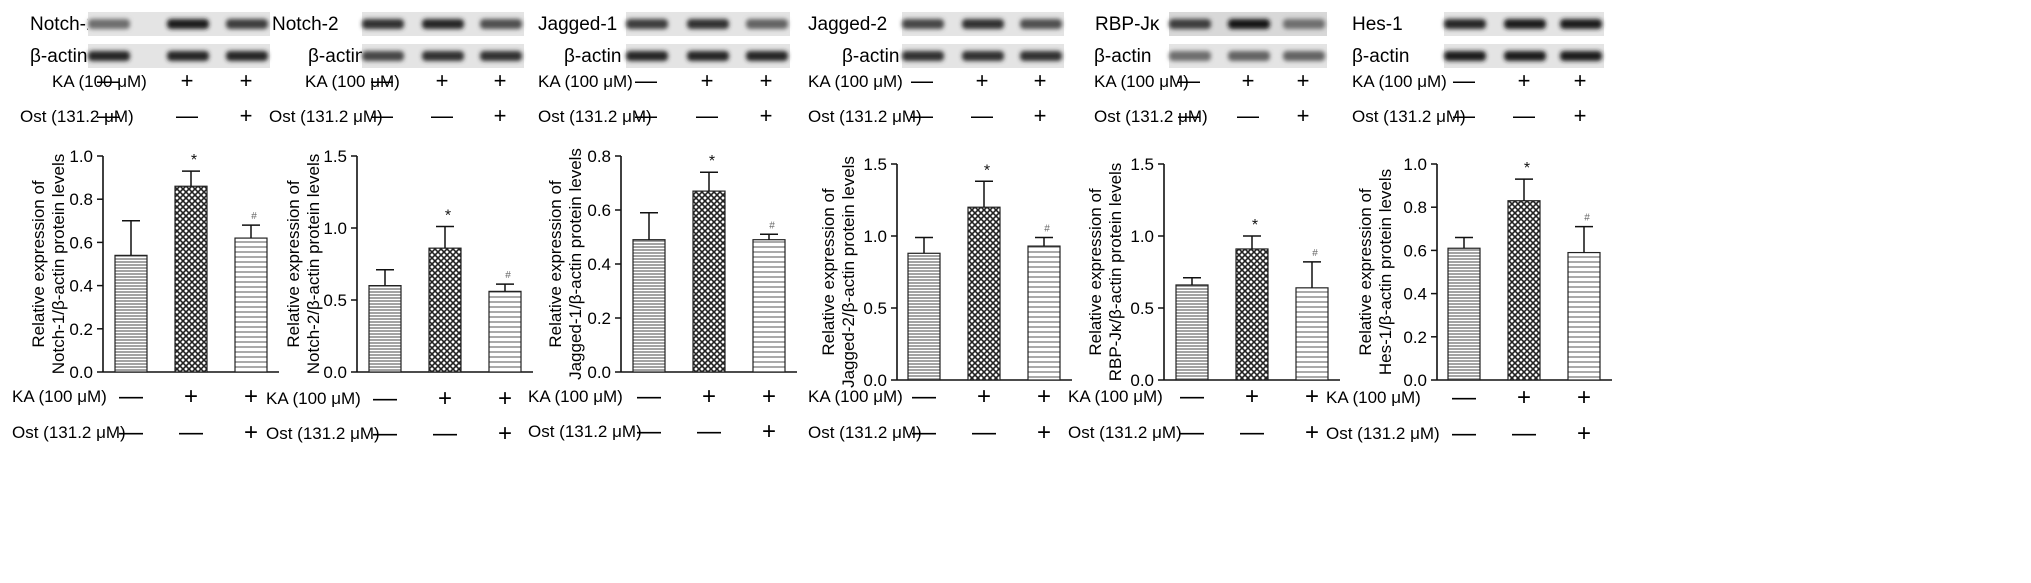 This screenshot has height=583, width=2031. Describe the element at coordinates (848, 272) in the screenshot. I see `y-label-line2: Jagged-2/β-actin protein levels` at that location.